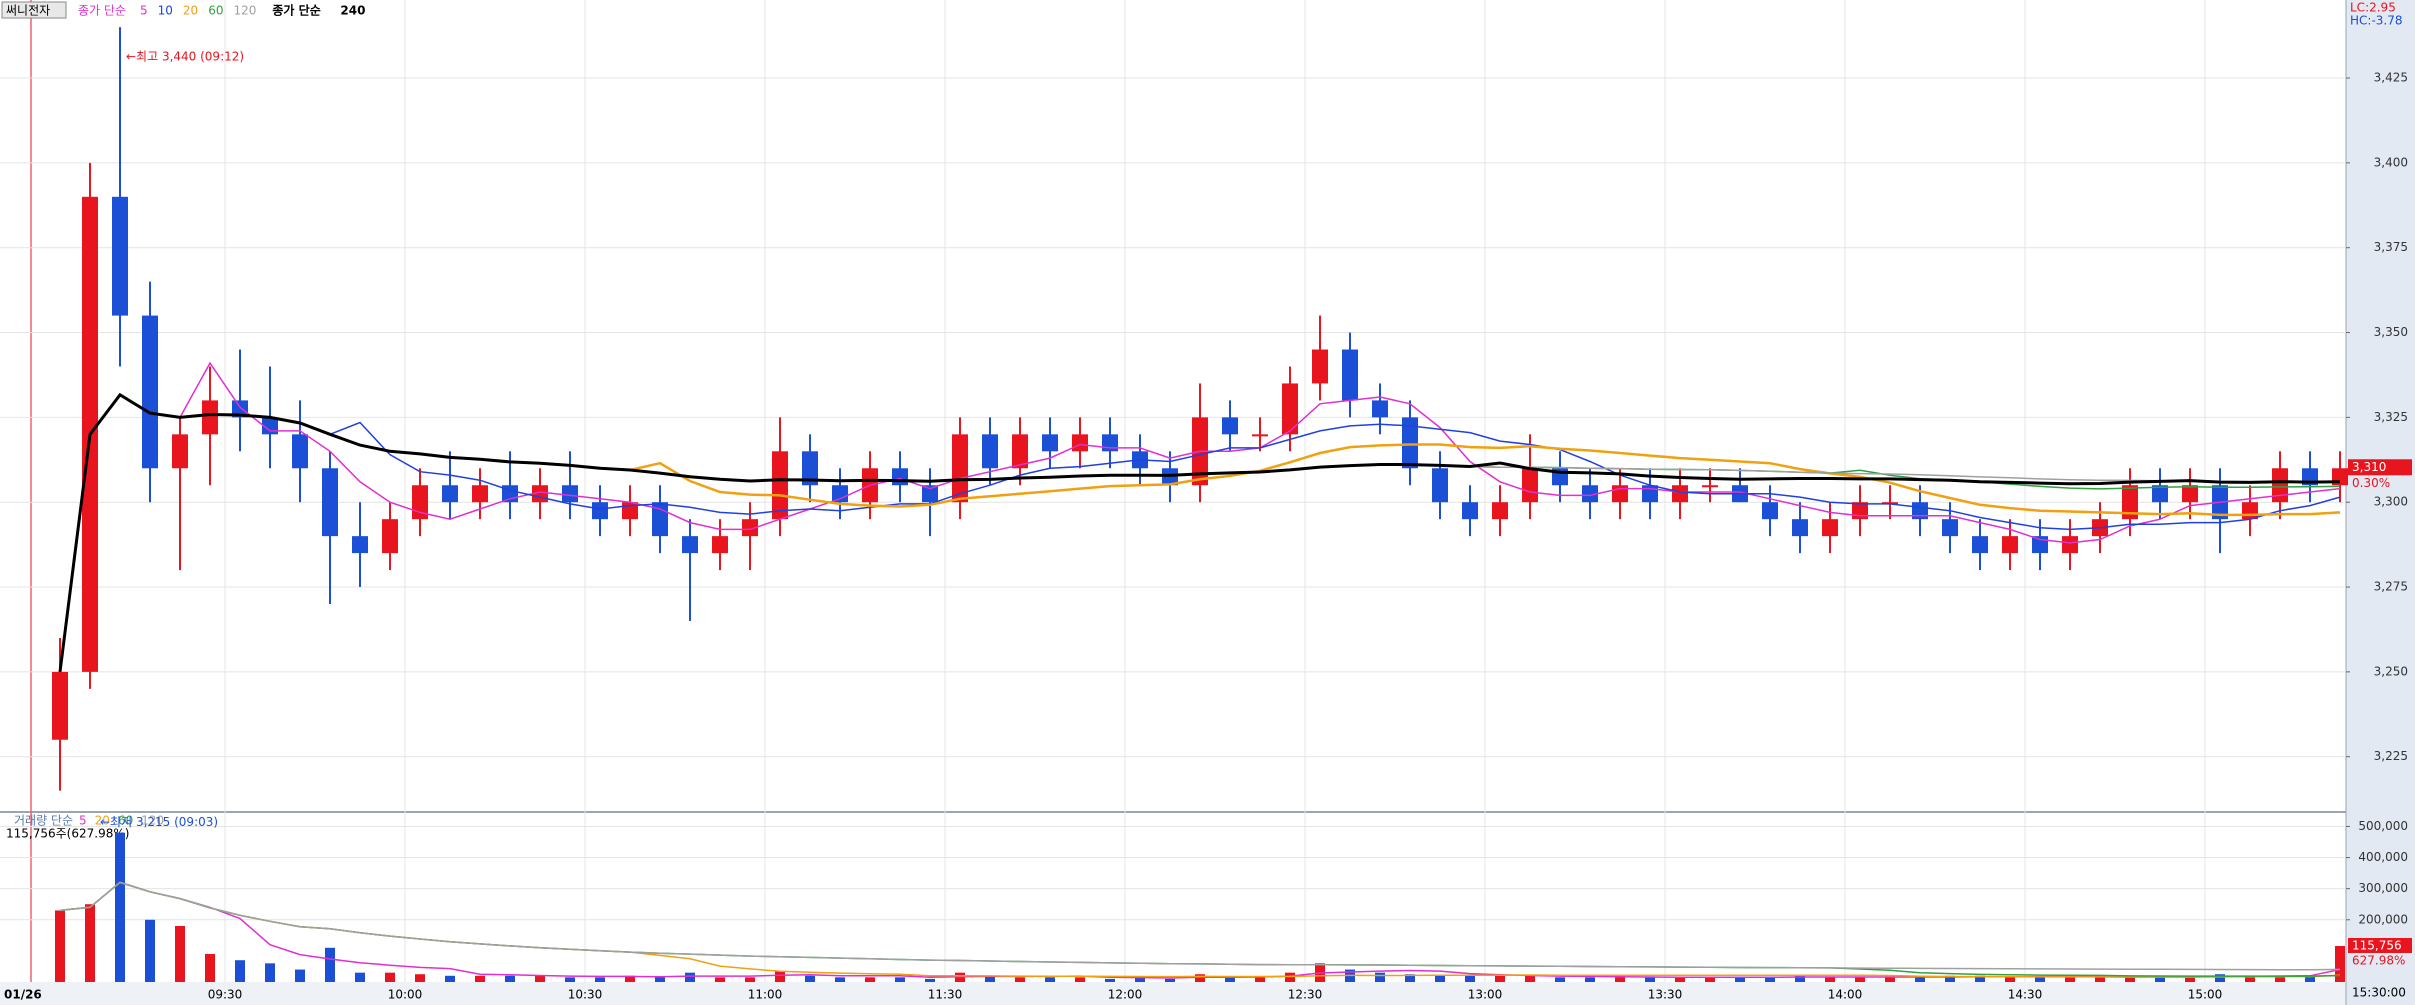 The width and height of the screenshot is (2415, 1005). Describe the element at coordinates (102, 11) in the screenshot. I see `legend-label: 종가 단순` at that location.